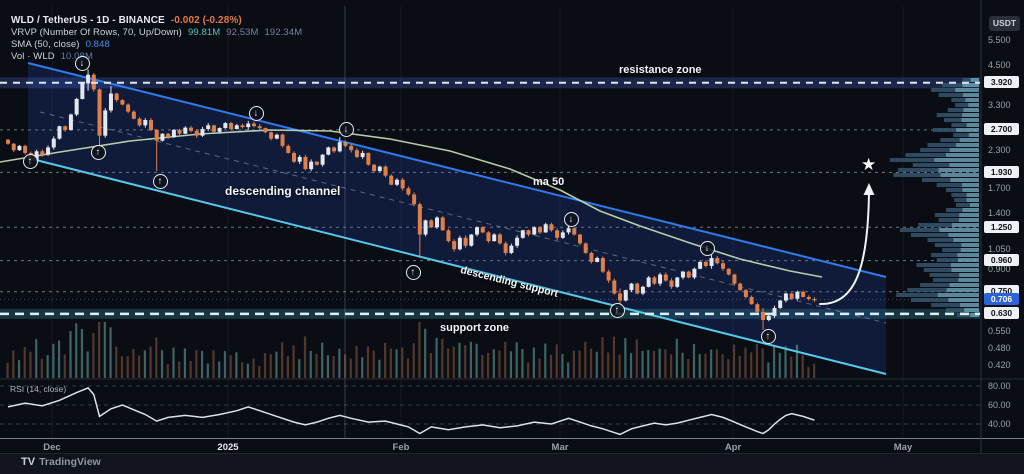 This screenshot has height=474, width=1024. Describe the element at coordinates (999, 104) in the screenshot. I see `price-axis-tick: 3.300` at that location.